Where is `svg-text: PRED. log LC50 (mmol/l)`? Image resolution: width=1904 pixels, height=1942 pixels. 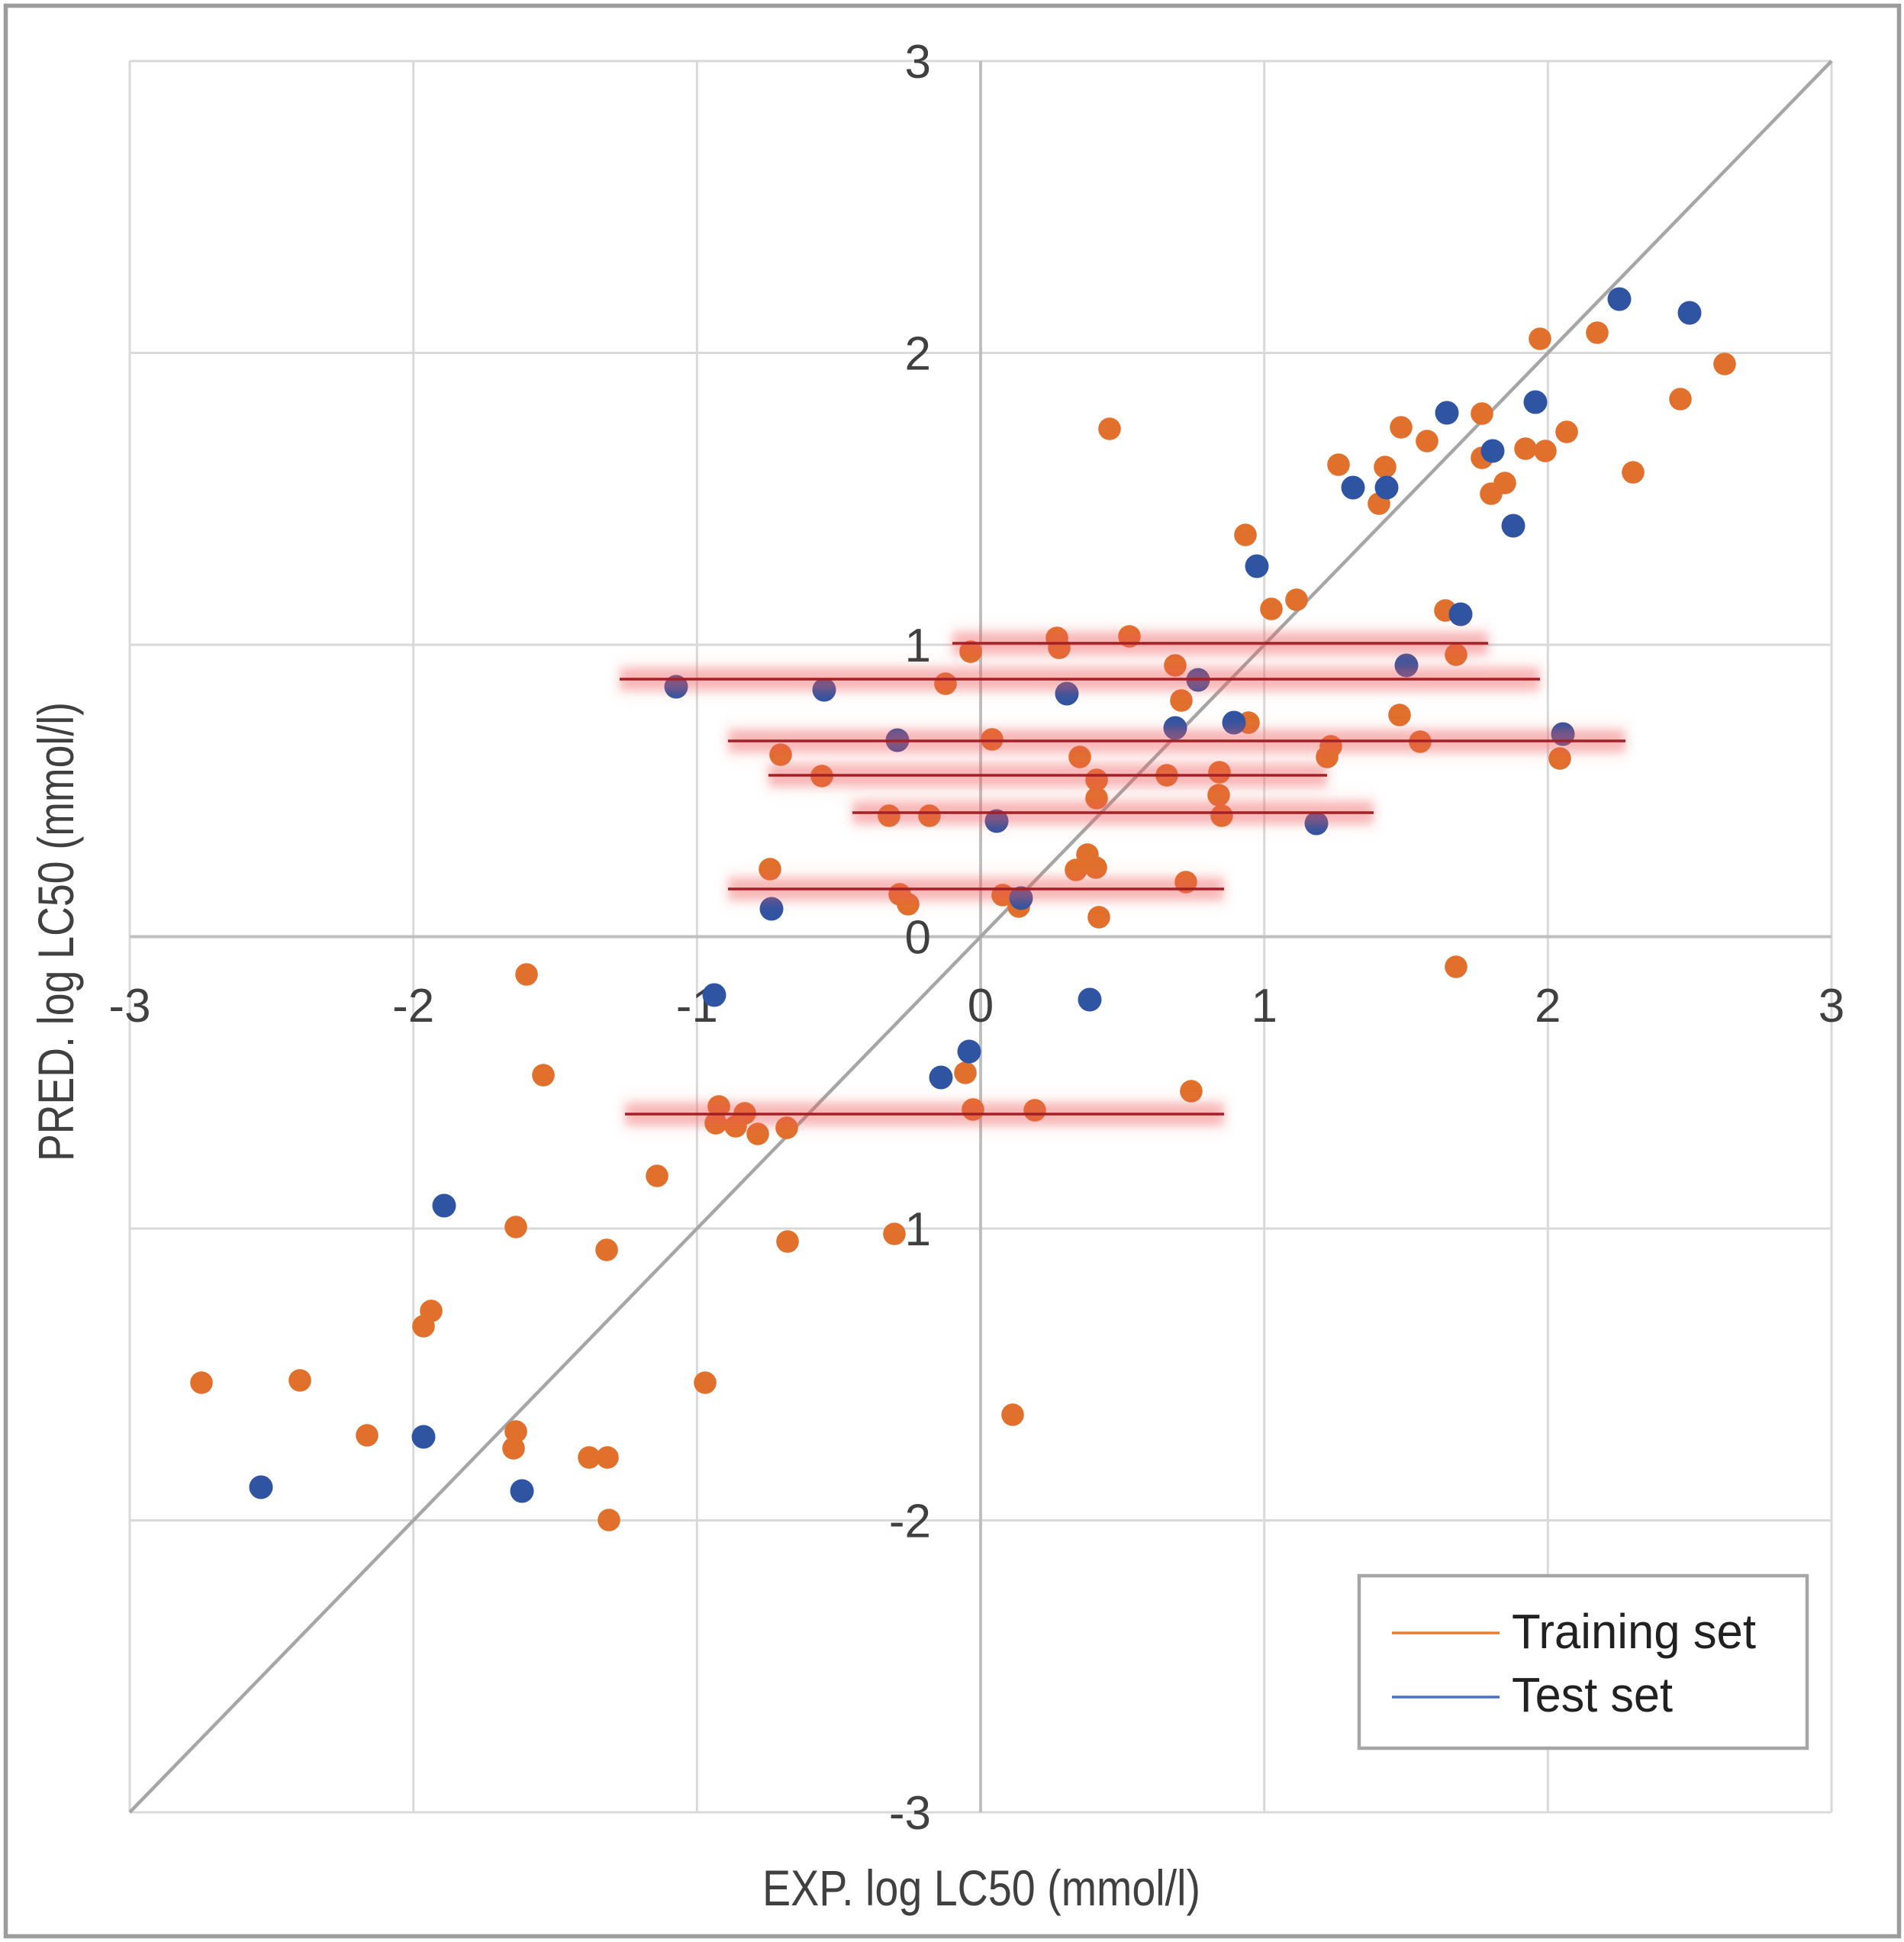 svg-text: PRED. log LC50 (mmol/l) is located at coordinates (55, 931).